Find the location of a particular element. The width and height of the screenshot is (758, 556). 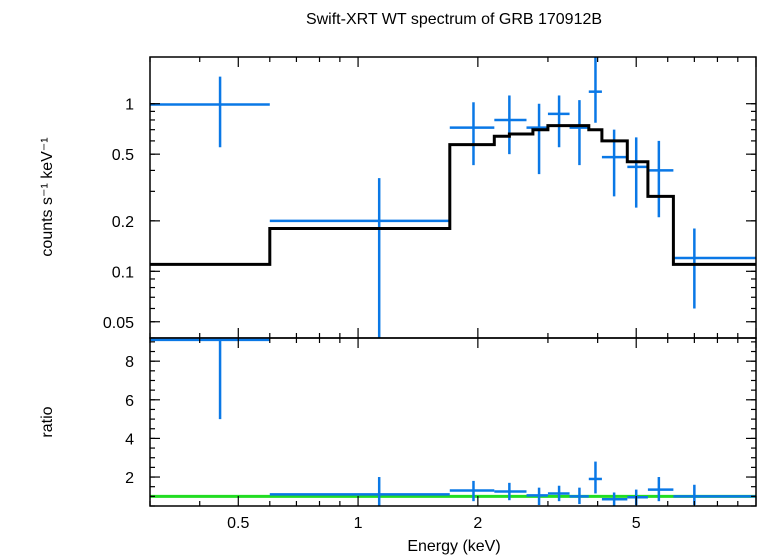

y-tick-label: 4 is located at coordinates (129, 439).